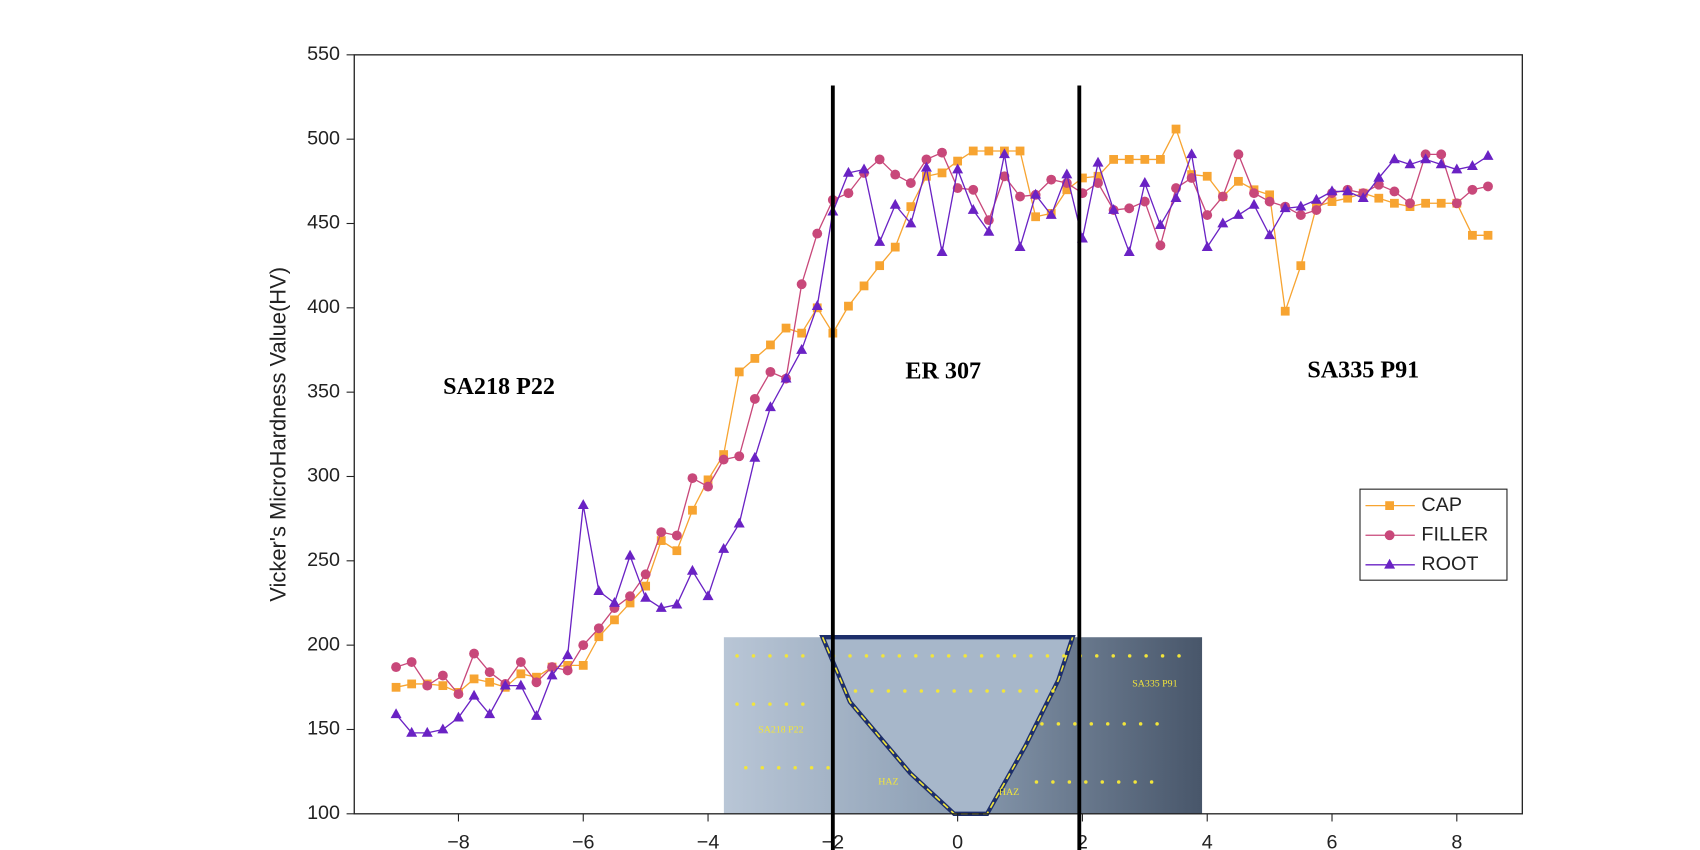 This screenshot has height=850, width=1700. What do you see at coordinates (323, 729) in the screenshot?
I see `y-tick-label: 150` at bounding box center [323, 729].